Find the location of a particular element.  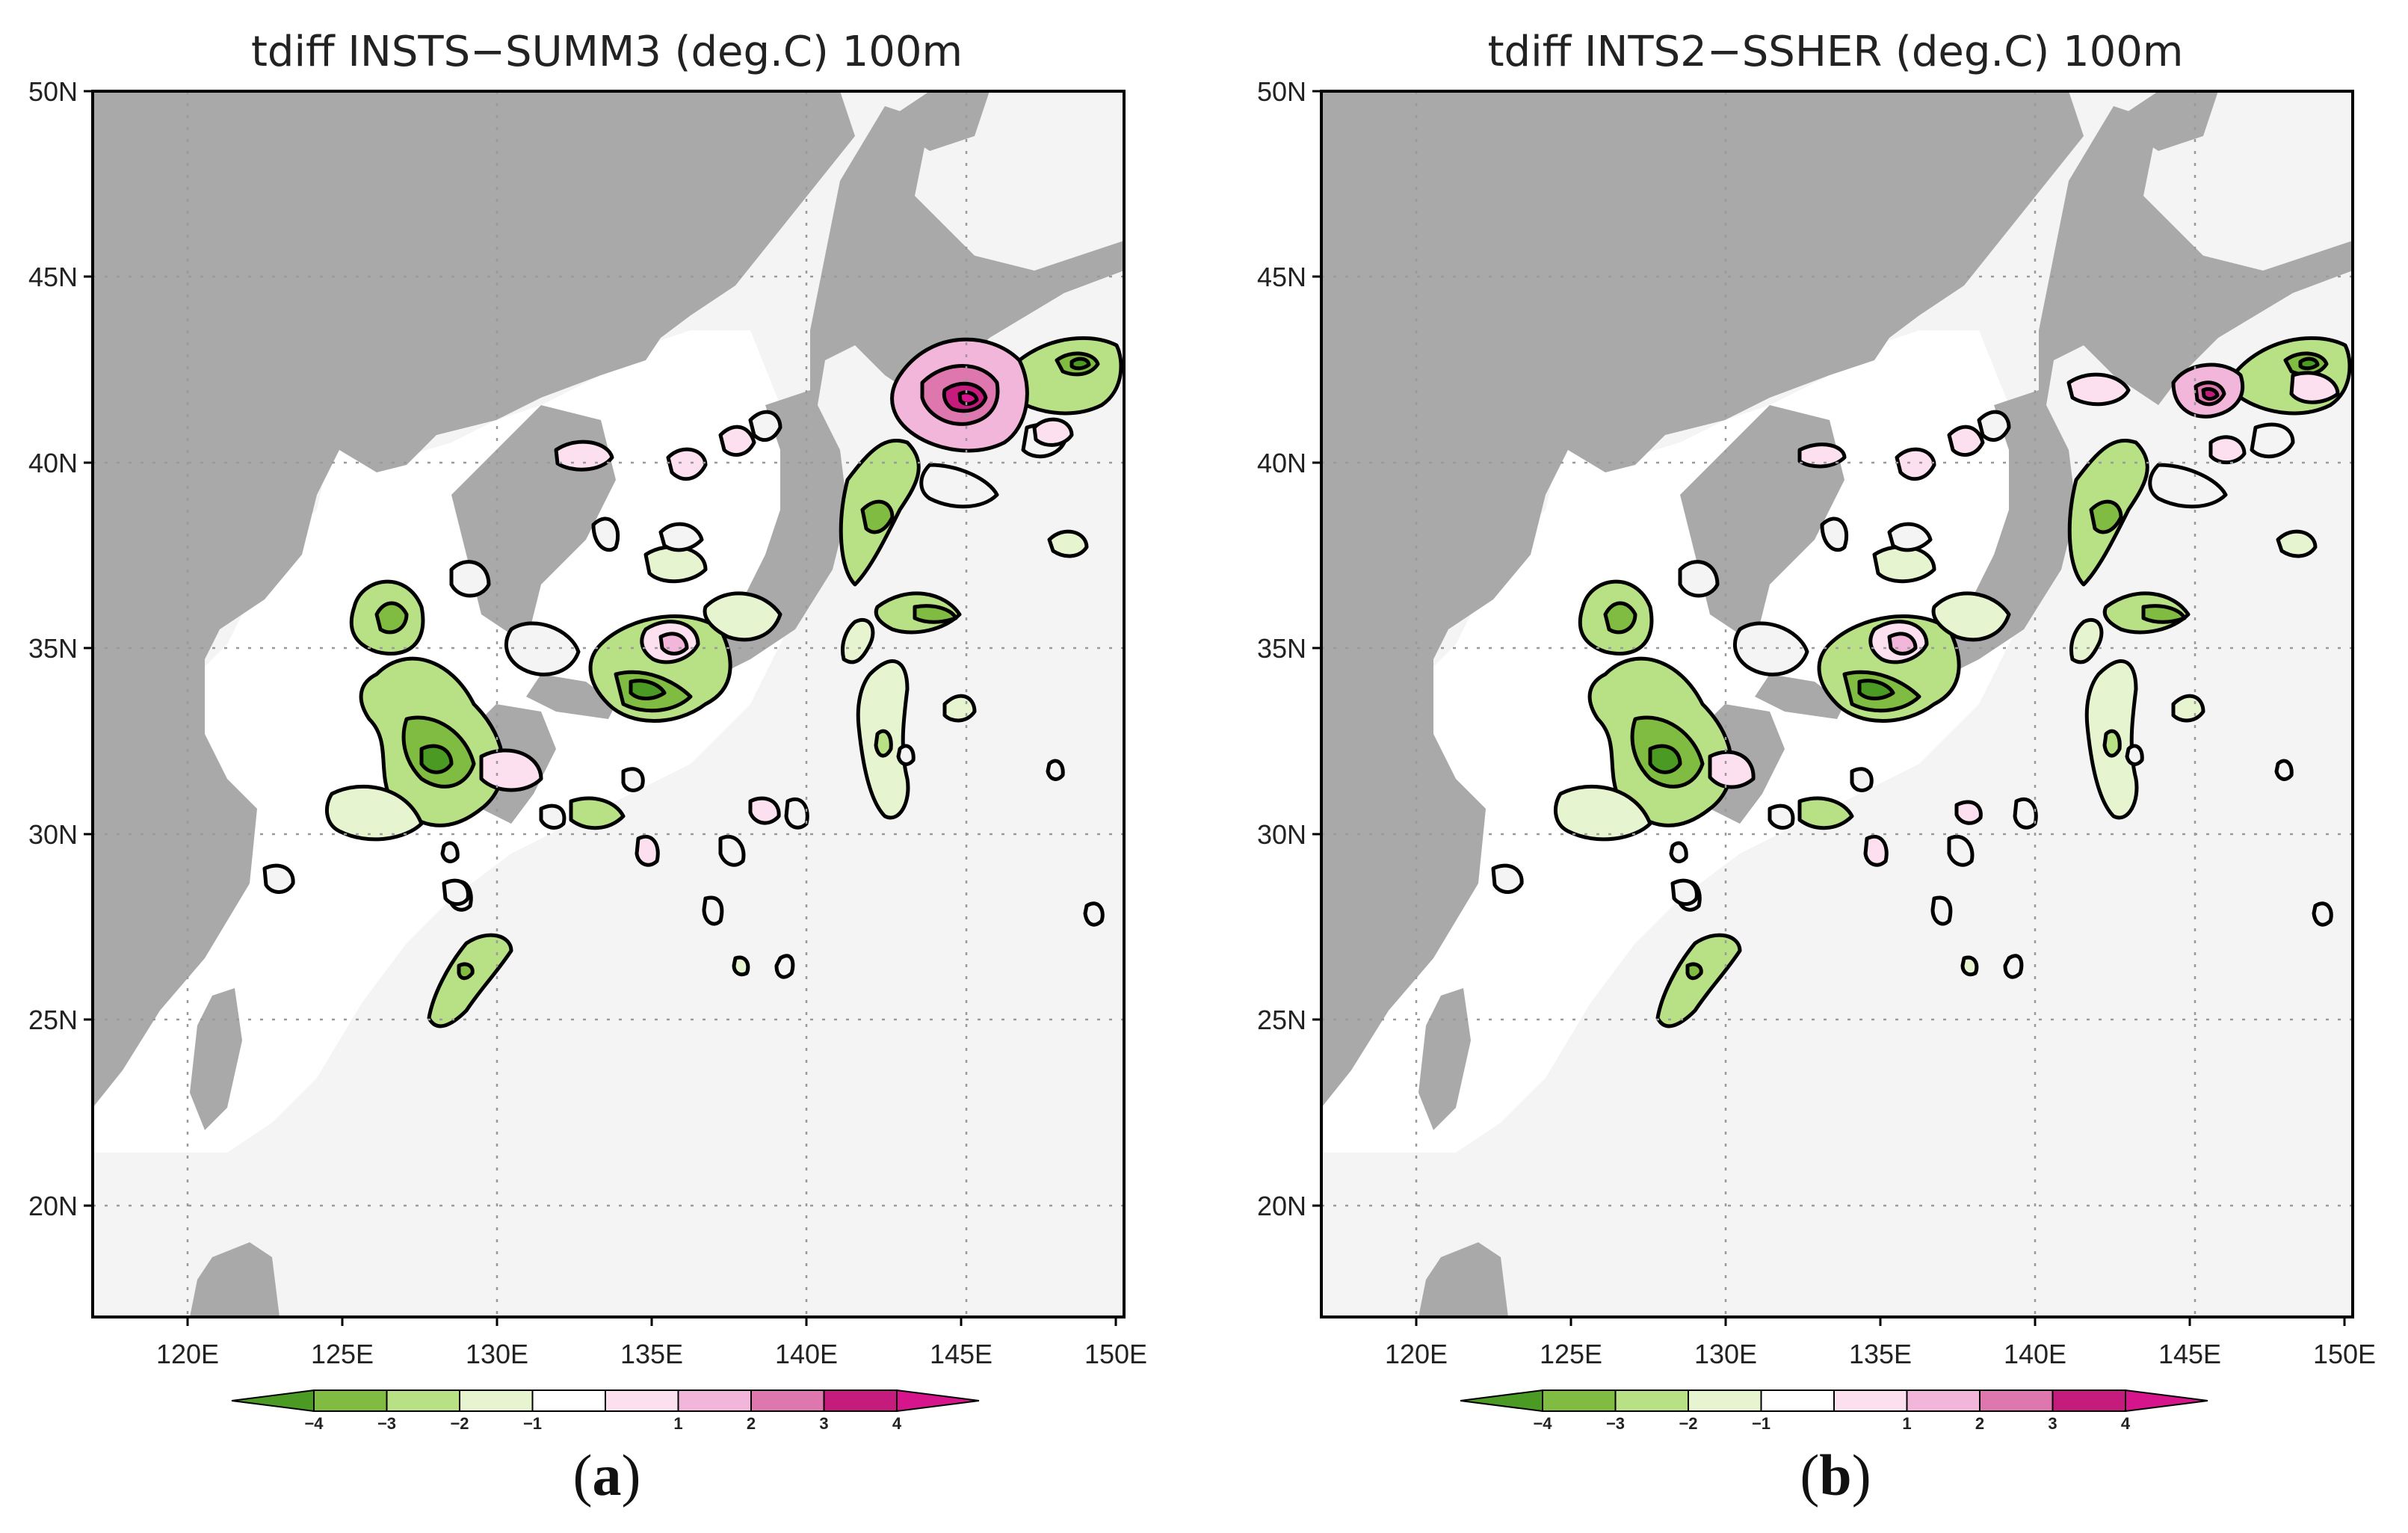

panel-a-colorbar: −4 −3 −2 −1 1 2 3 4 is located at coordinates (605, 1411).